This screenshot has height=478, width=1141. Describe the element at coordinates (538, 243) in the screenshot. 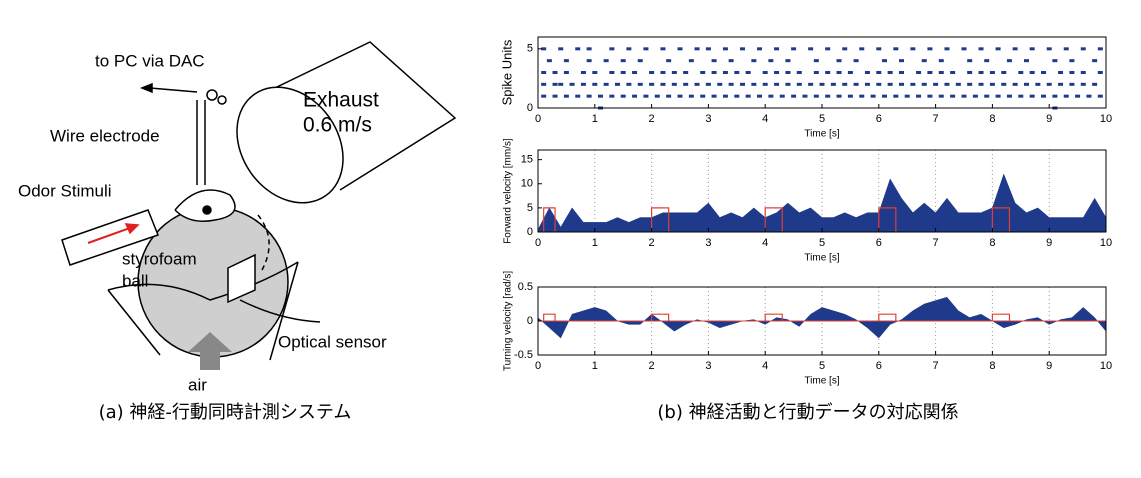

I see `x-tick-label: 0` at that location.